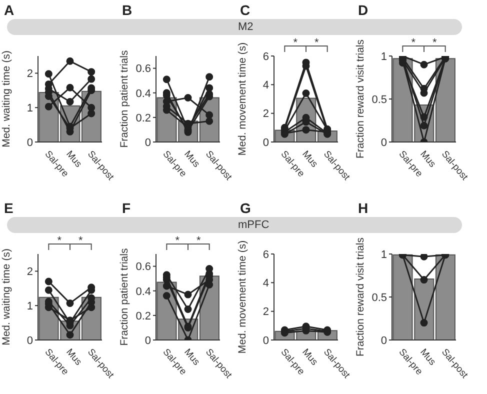 The height and width of the screenshot is (394, 487). What do you see at coordinates (9, 208) in the screenshot?
I see `chart-title: E` at bounding box center [9, 208].